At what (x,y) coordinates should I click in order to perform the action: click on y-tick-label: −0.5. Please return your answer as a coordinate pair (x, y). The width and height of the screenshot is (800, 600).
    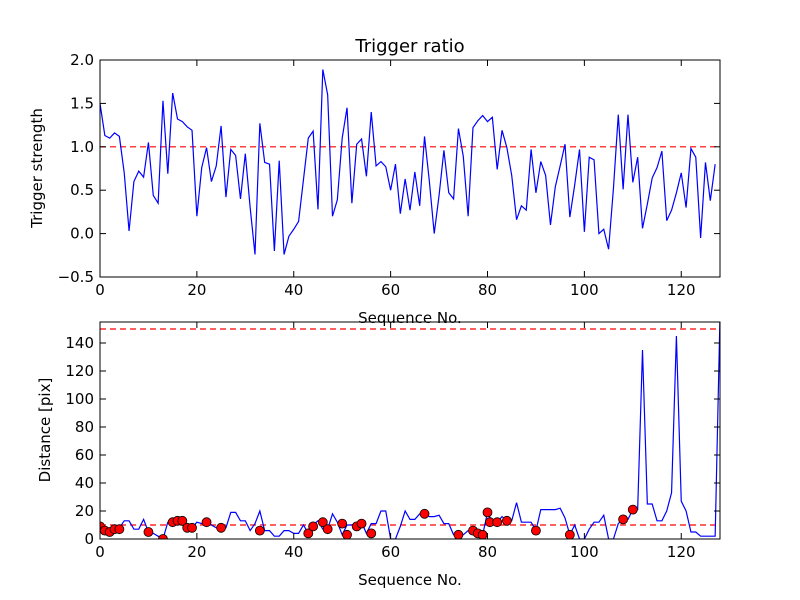
    Looking at the image, I should click on (76, 277).